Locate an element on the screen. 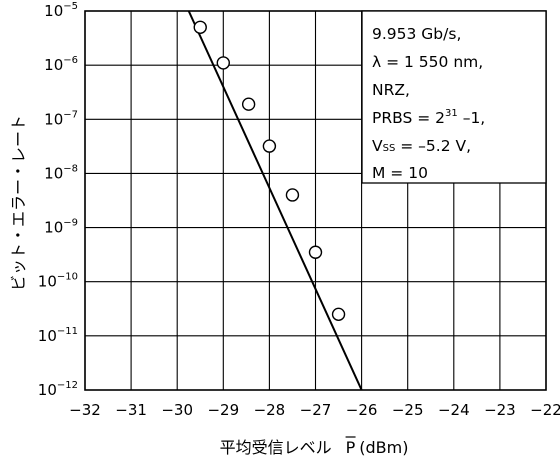 Image resolution: width=560 pixels, height=467 pixels. x-tick-label: −30 is located at coordinates (177, 410).